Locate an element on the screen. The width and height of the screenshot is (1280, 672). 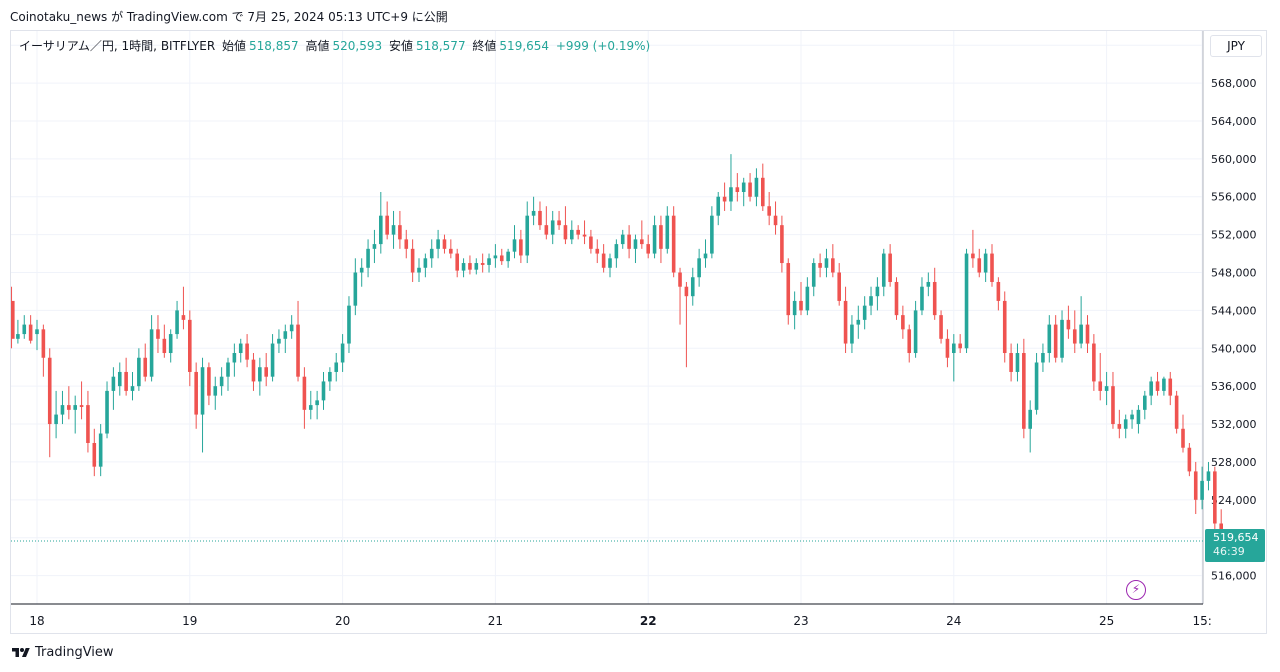
x-tick-label: 23 is located at coordinates (800, 621).